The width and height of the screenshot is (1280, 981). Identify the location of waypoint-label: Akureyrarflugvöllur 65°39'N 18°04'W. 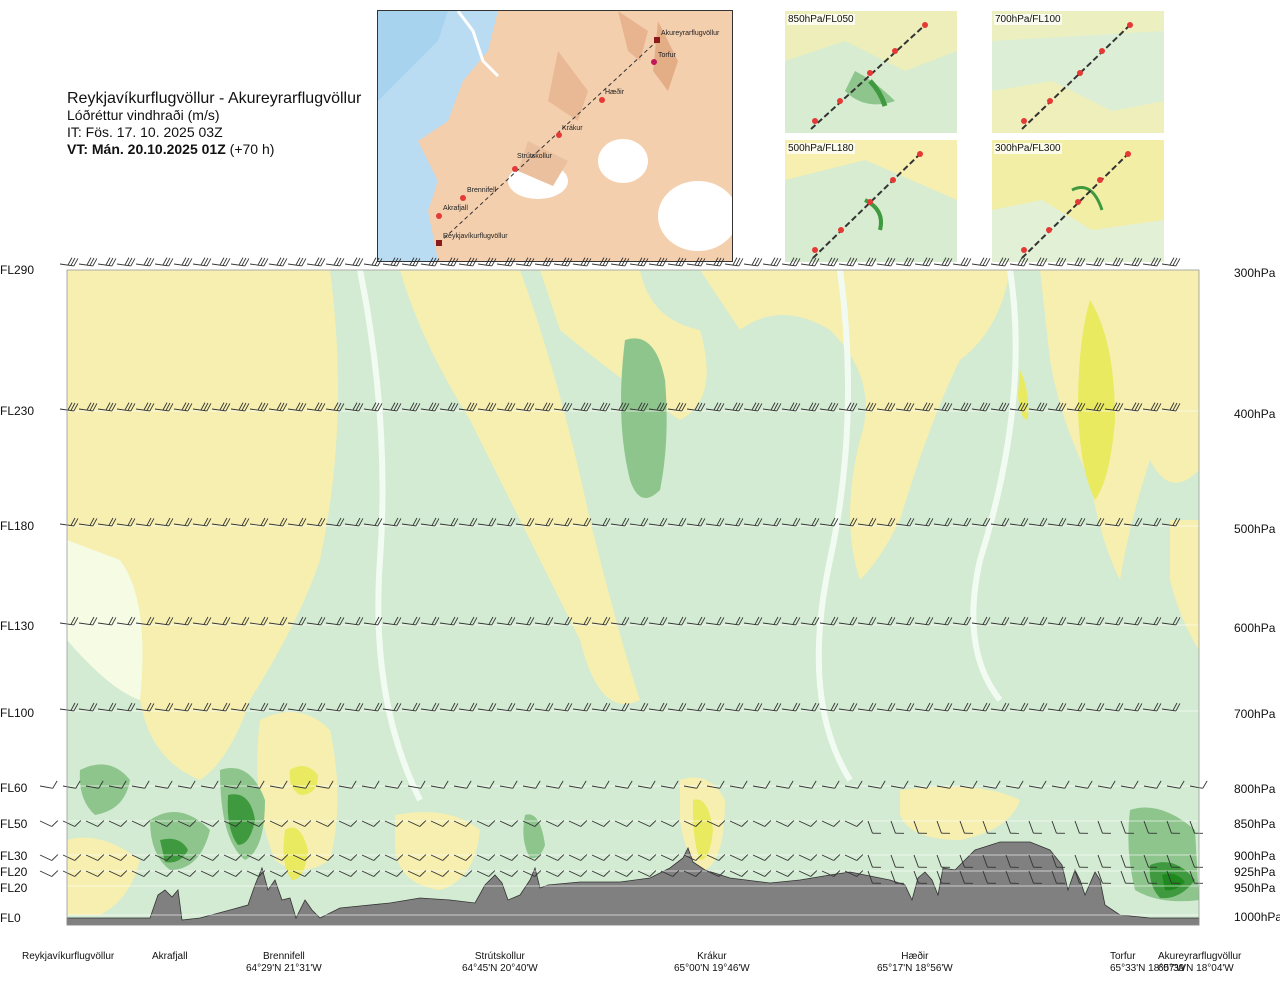
(1199, 963).